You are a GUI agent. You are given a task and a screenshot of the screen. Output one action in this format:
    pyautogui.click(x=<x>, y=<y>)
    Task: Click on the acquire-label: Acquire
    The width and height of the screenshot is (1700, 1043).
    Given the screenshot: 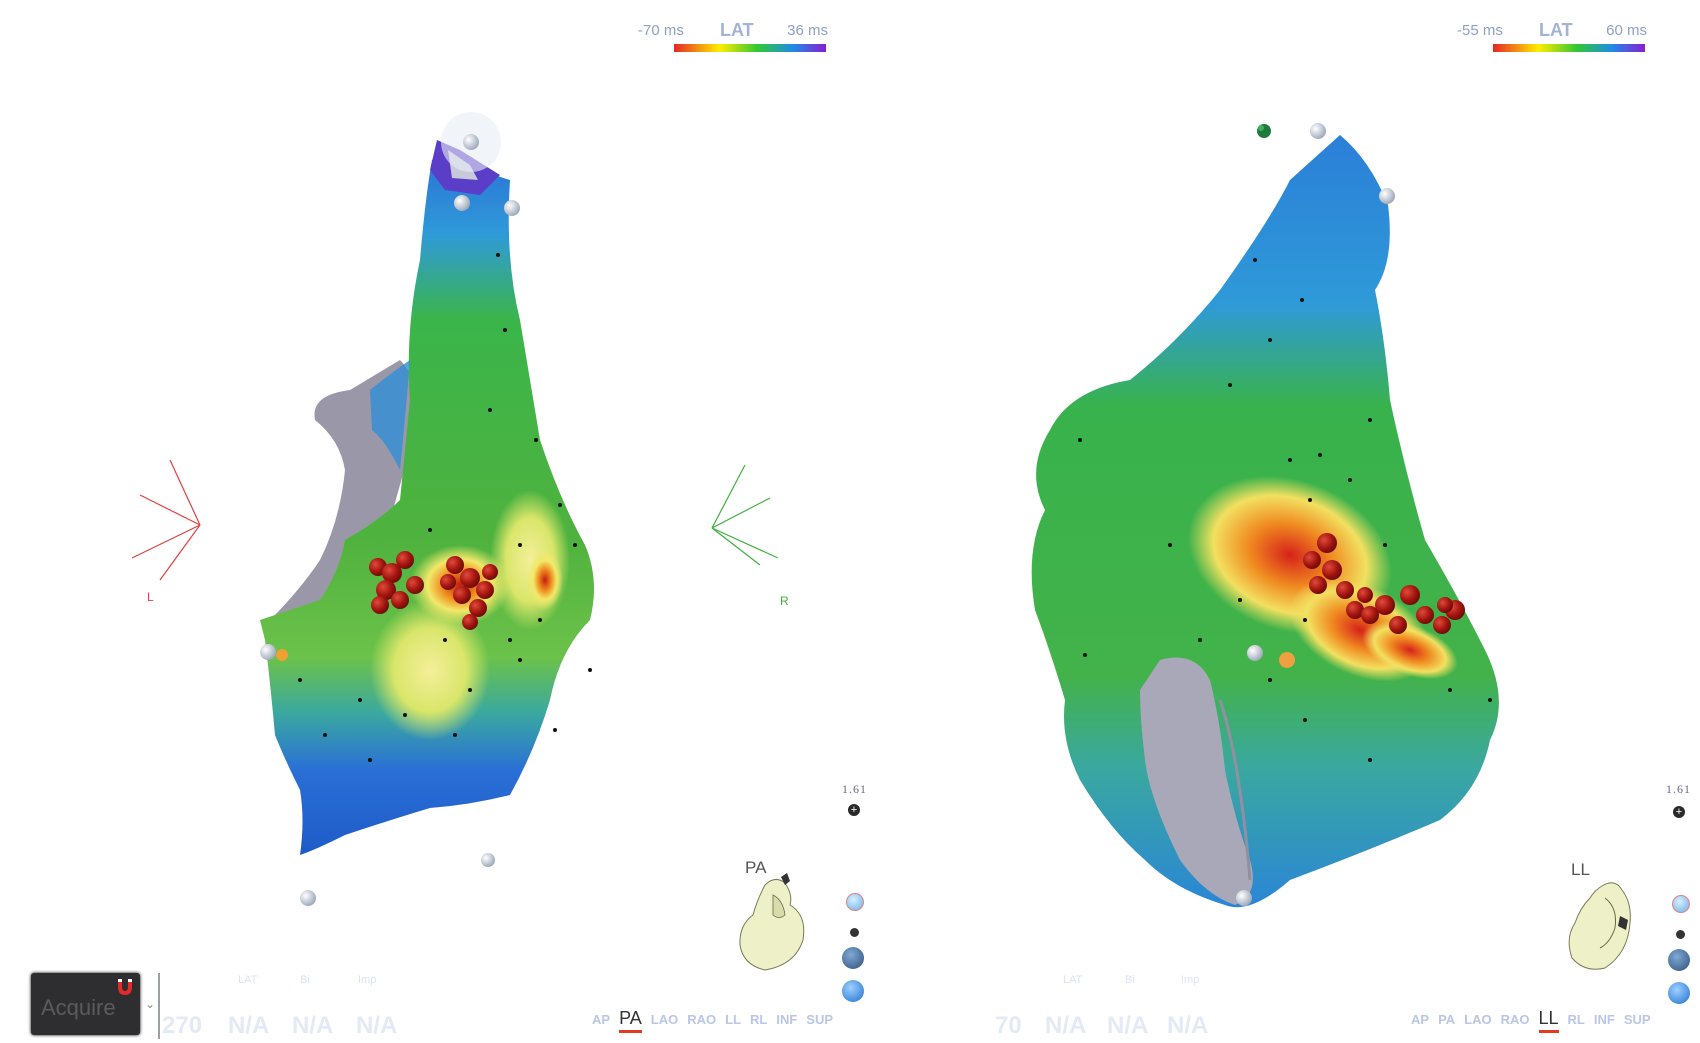 What is the action you would take?
    pyautogui.click(x=78, y=1007)
    